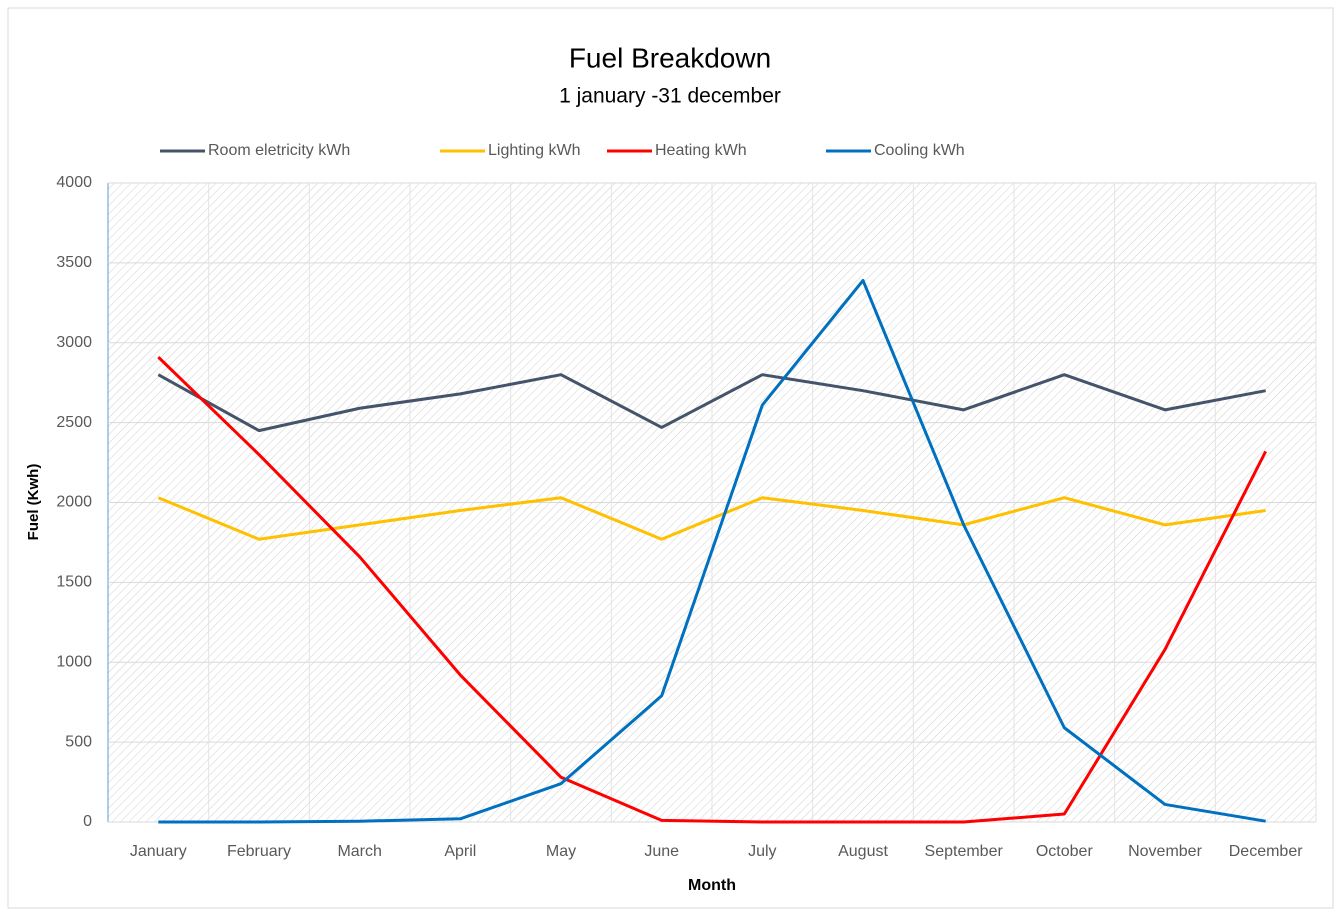 This screenshot has width=1341, height=916. I want to click on x-tick-label: April, so click(460, 851).